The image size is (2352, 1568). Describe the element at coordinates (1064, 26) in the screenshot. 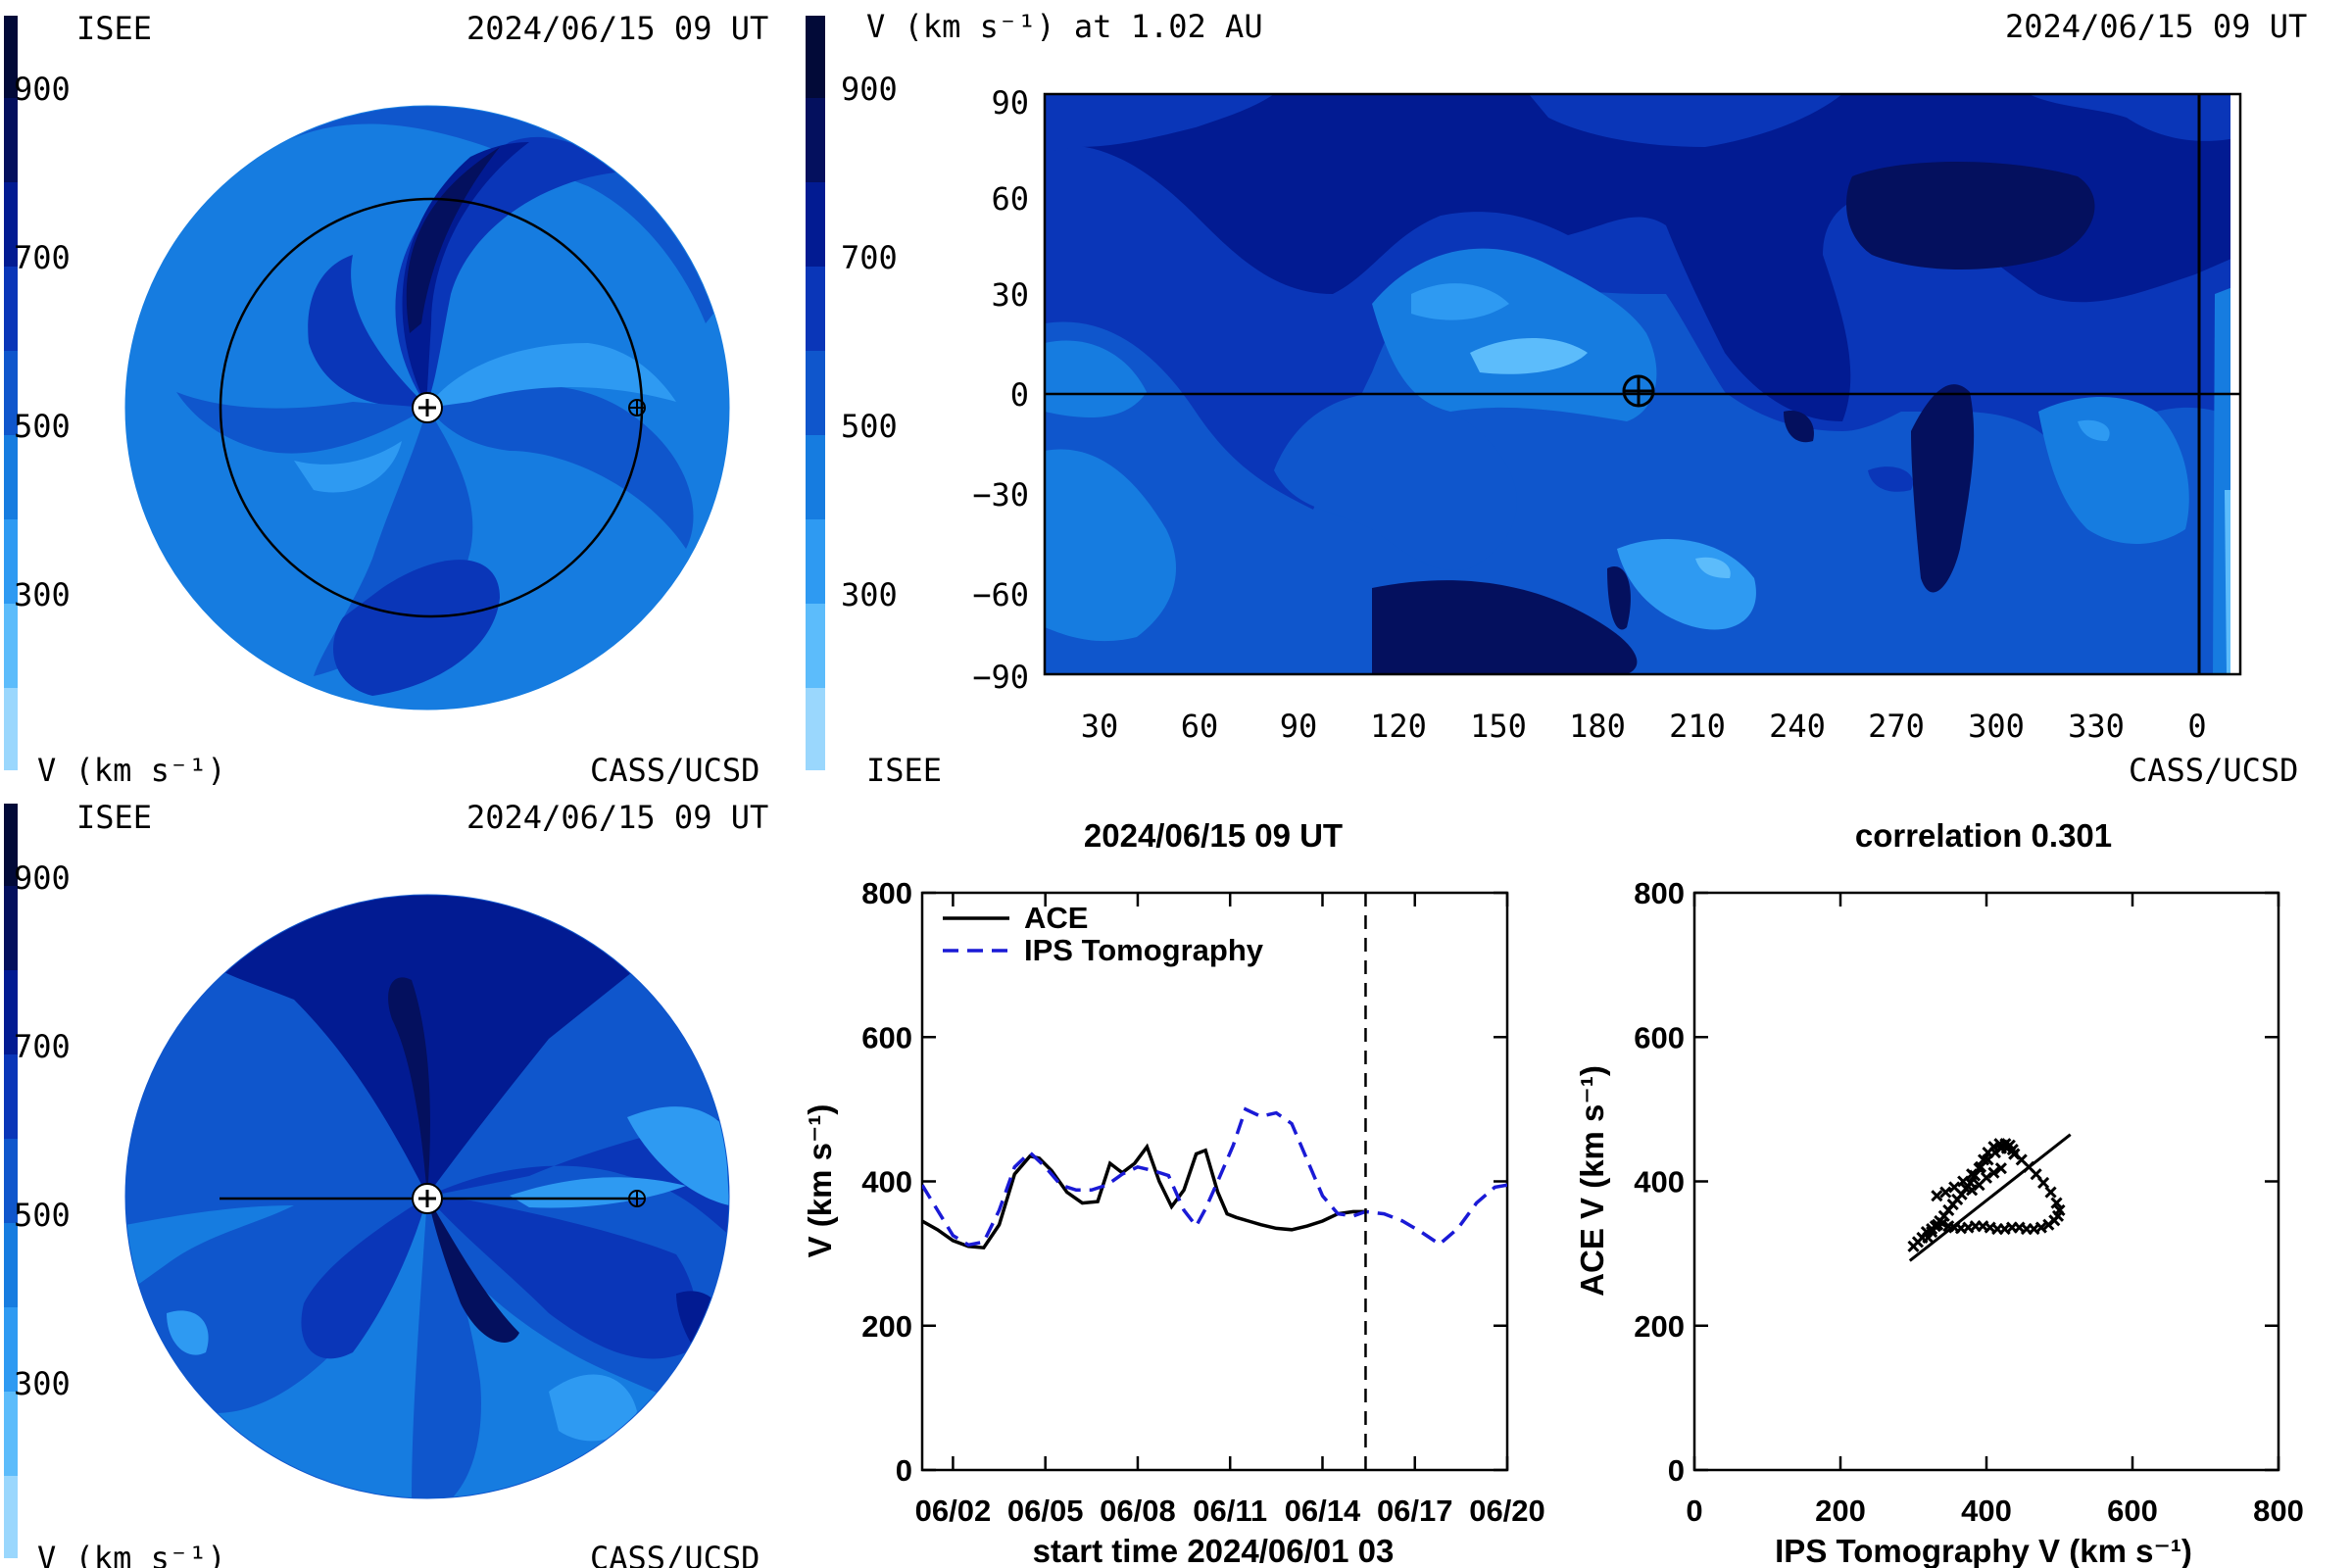

I see `map-title: V (km s⁻¹) at 1.02 AU` at that location.